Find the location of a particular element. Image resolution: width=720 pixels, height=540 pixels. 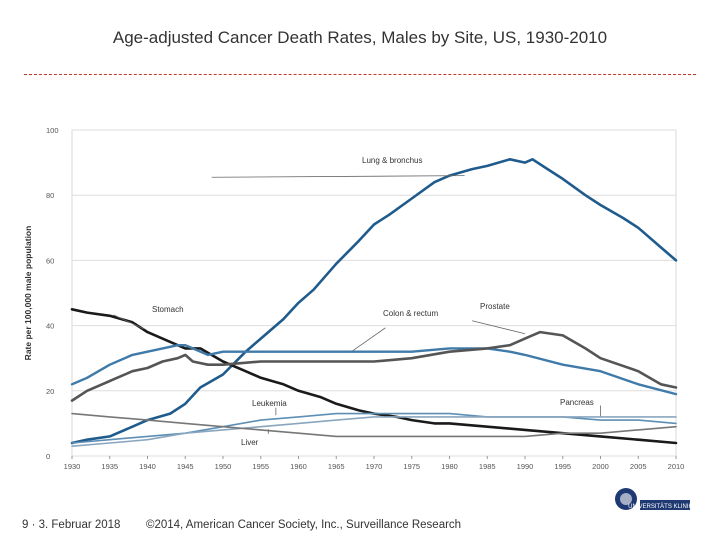

x-tick-label: 1985 is located at coordinates (487, 466).